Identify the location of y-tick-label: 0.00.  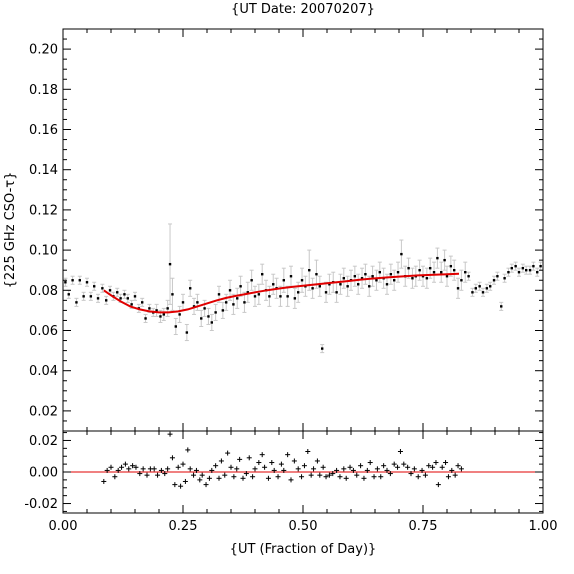
(43, 473).